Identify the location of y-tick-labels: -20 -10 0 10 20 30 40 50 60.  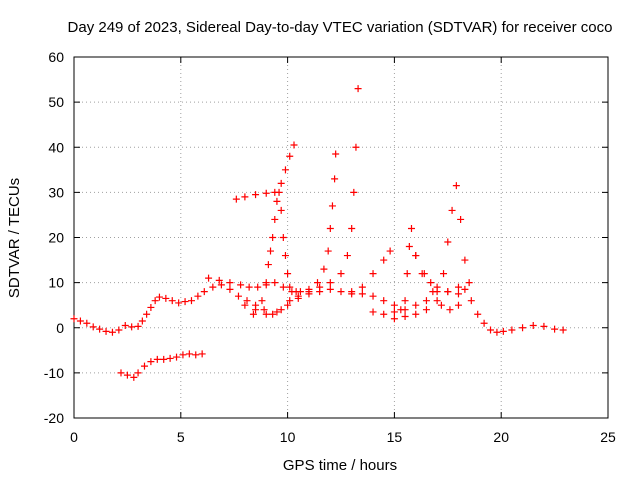
(54, 237).